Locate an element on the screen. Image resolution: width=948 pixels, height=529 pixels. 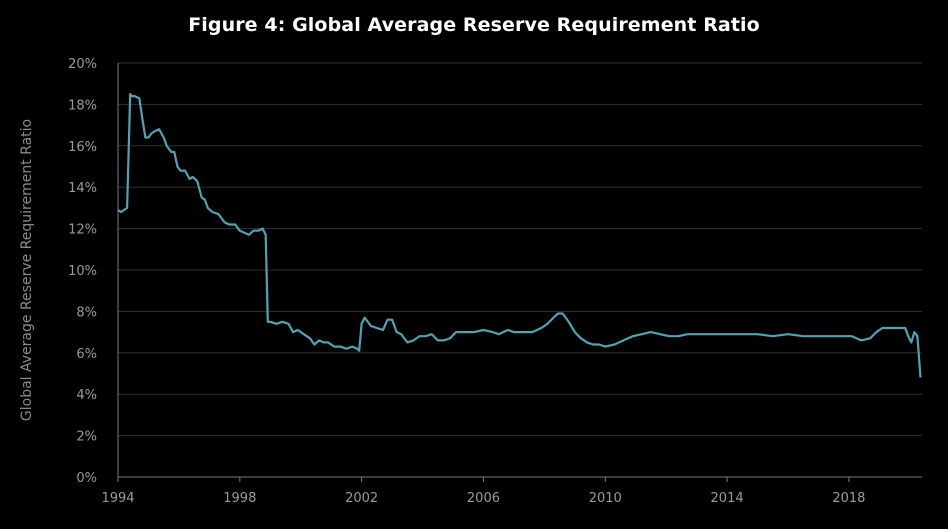
y-tick-label: 20% is located at coordinates (82, 64).